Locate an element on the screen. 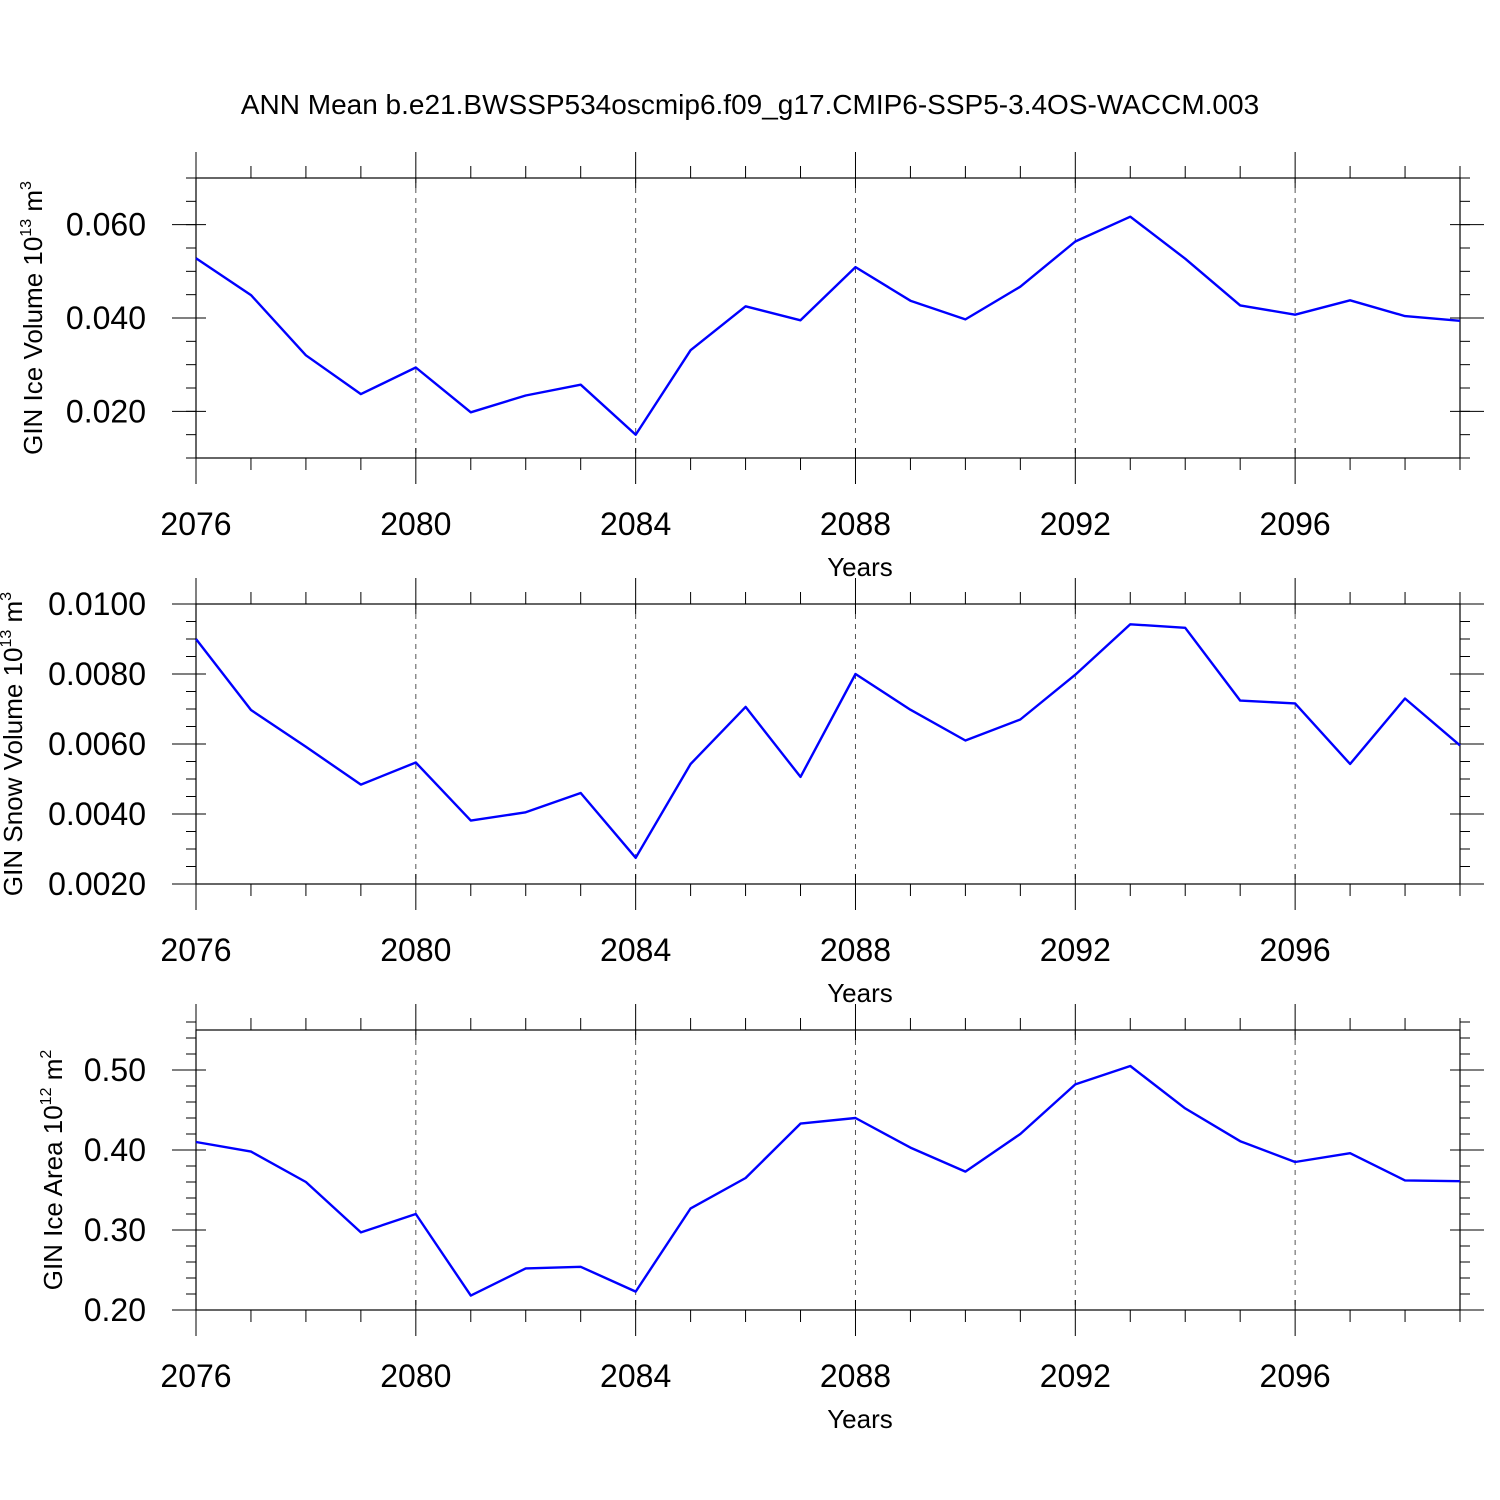  ice-area-point-2094 is located at coordinates (1185, 1108).